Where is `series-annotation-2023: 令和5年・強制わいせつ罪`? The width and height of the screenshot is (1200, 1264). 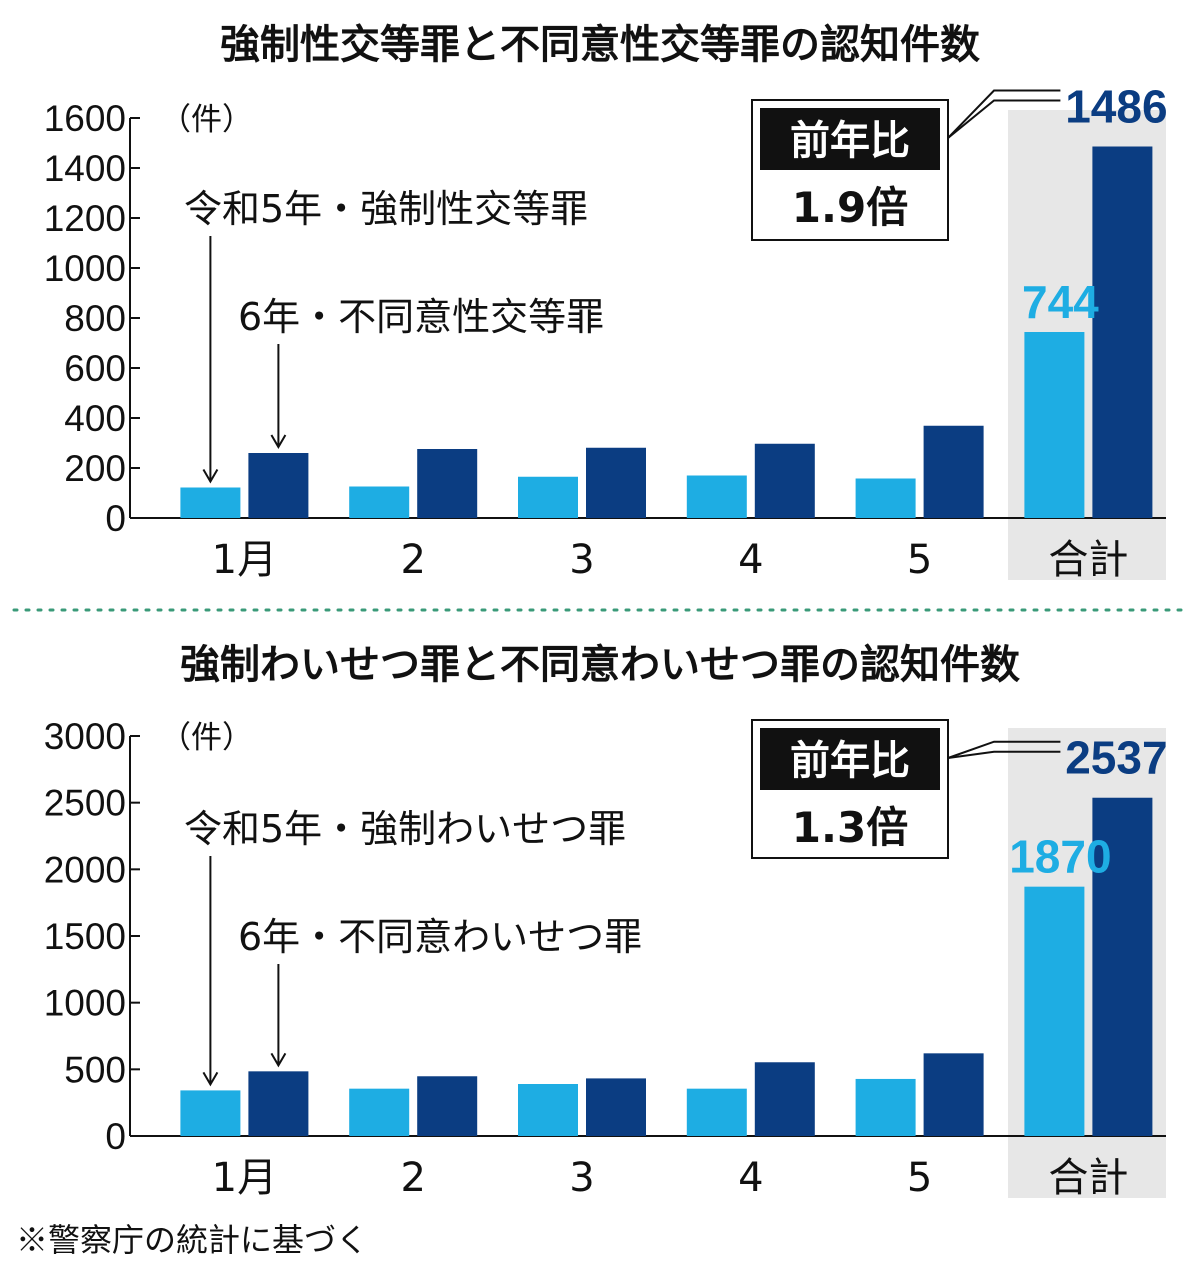
series-annotation-2023: 令和5年・強制わいせつ罪 is located at coordinates (405, 829).